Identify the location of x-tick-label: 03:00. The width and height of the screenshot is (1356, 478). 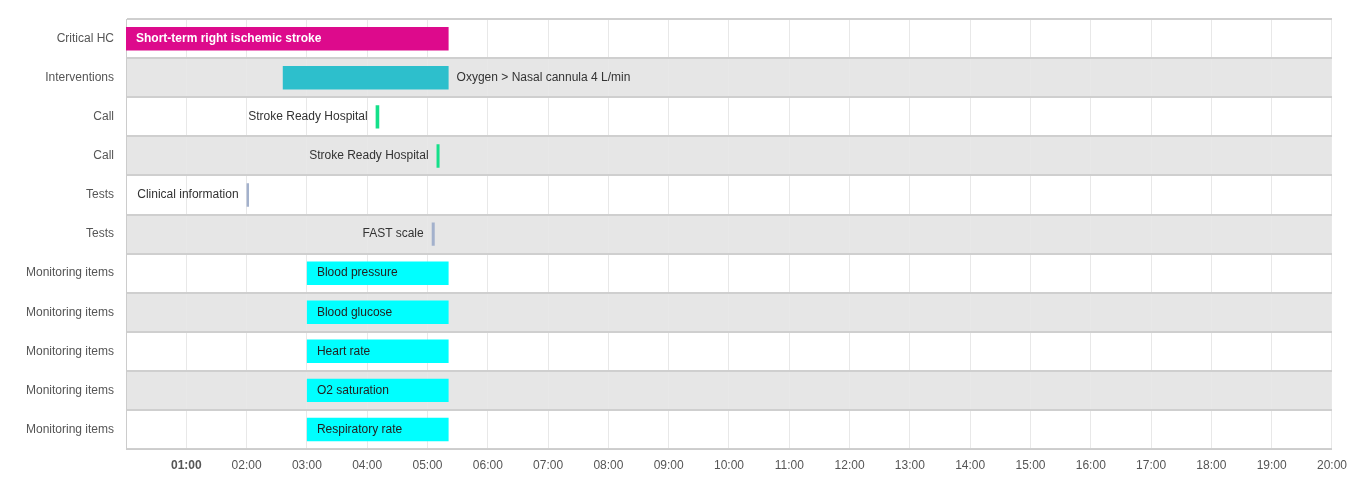
(307, 464).